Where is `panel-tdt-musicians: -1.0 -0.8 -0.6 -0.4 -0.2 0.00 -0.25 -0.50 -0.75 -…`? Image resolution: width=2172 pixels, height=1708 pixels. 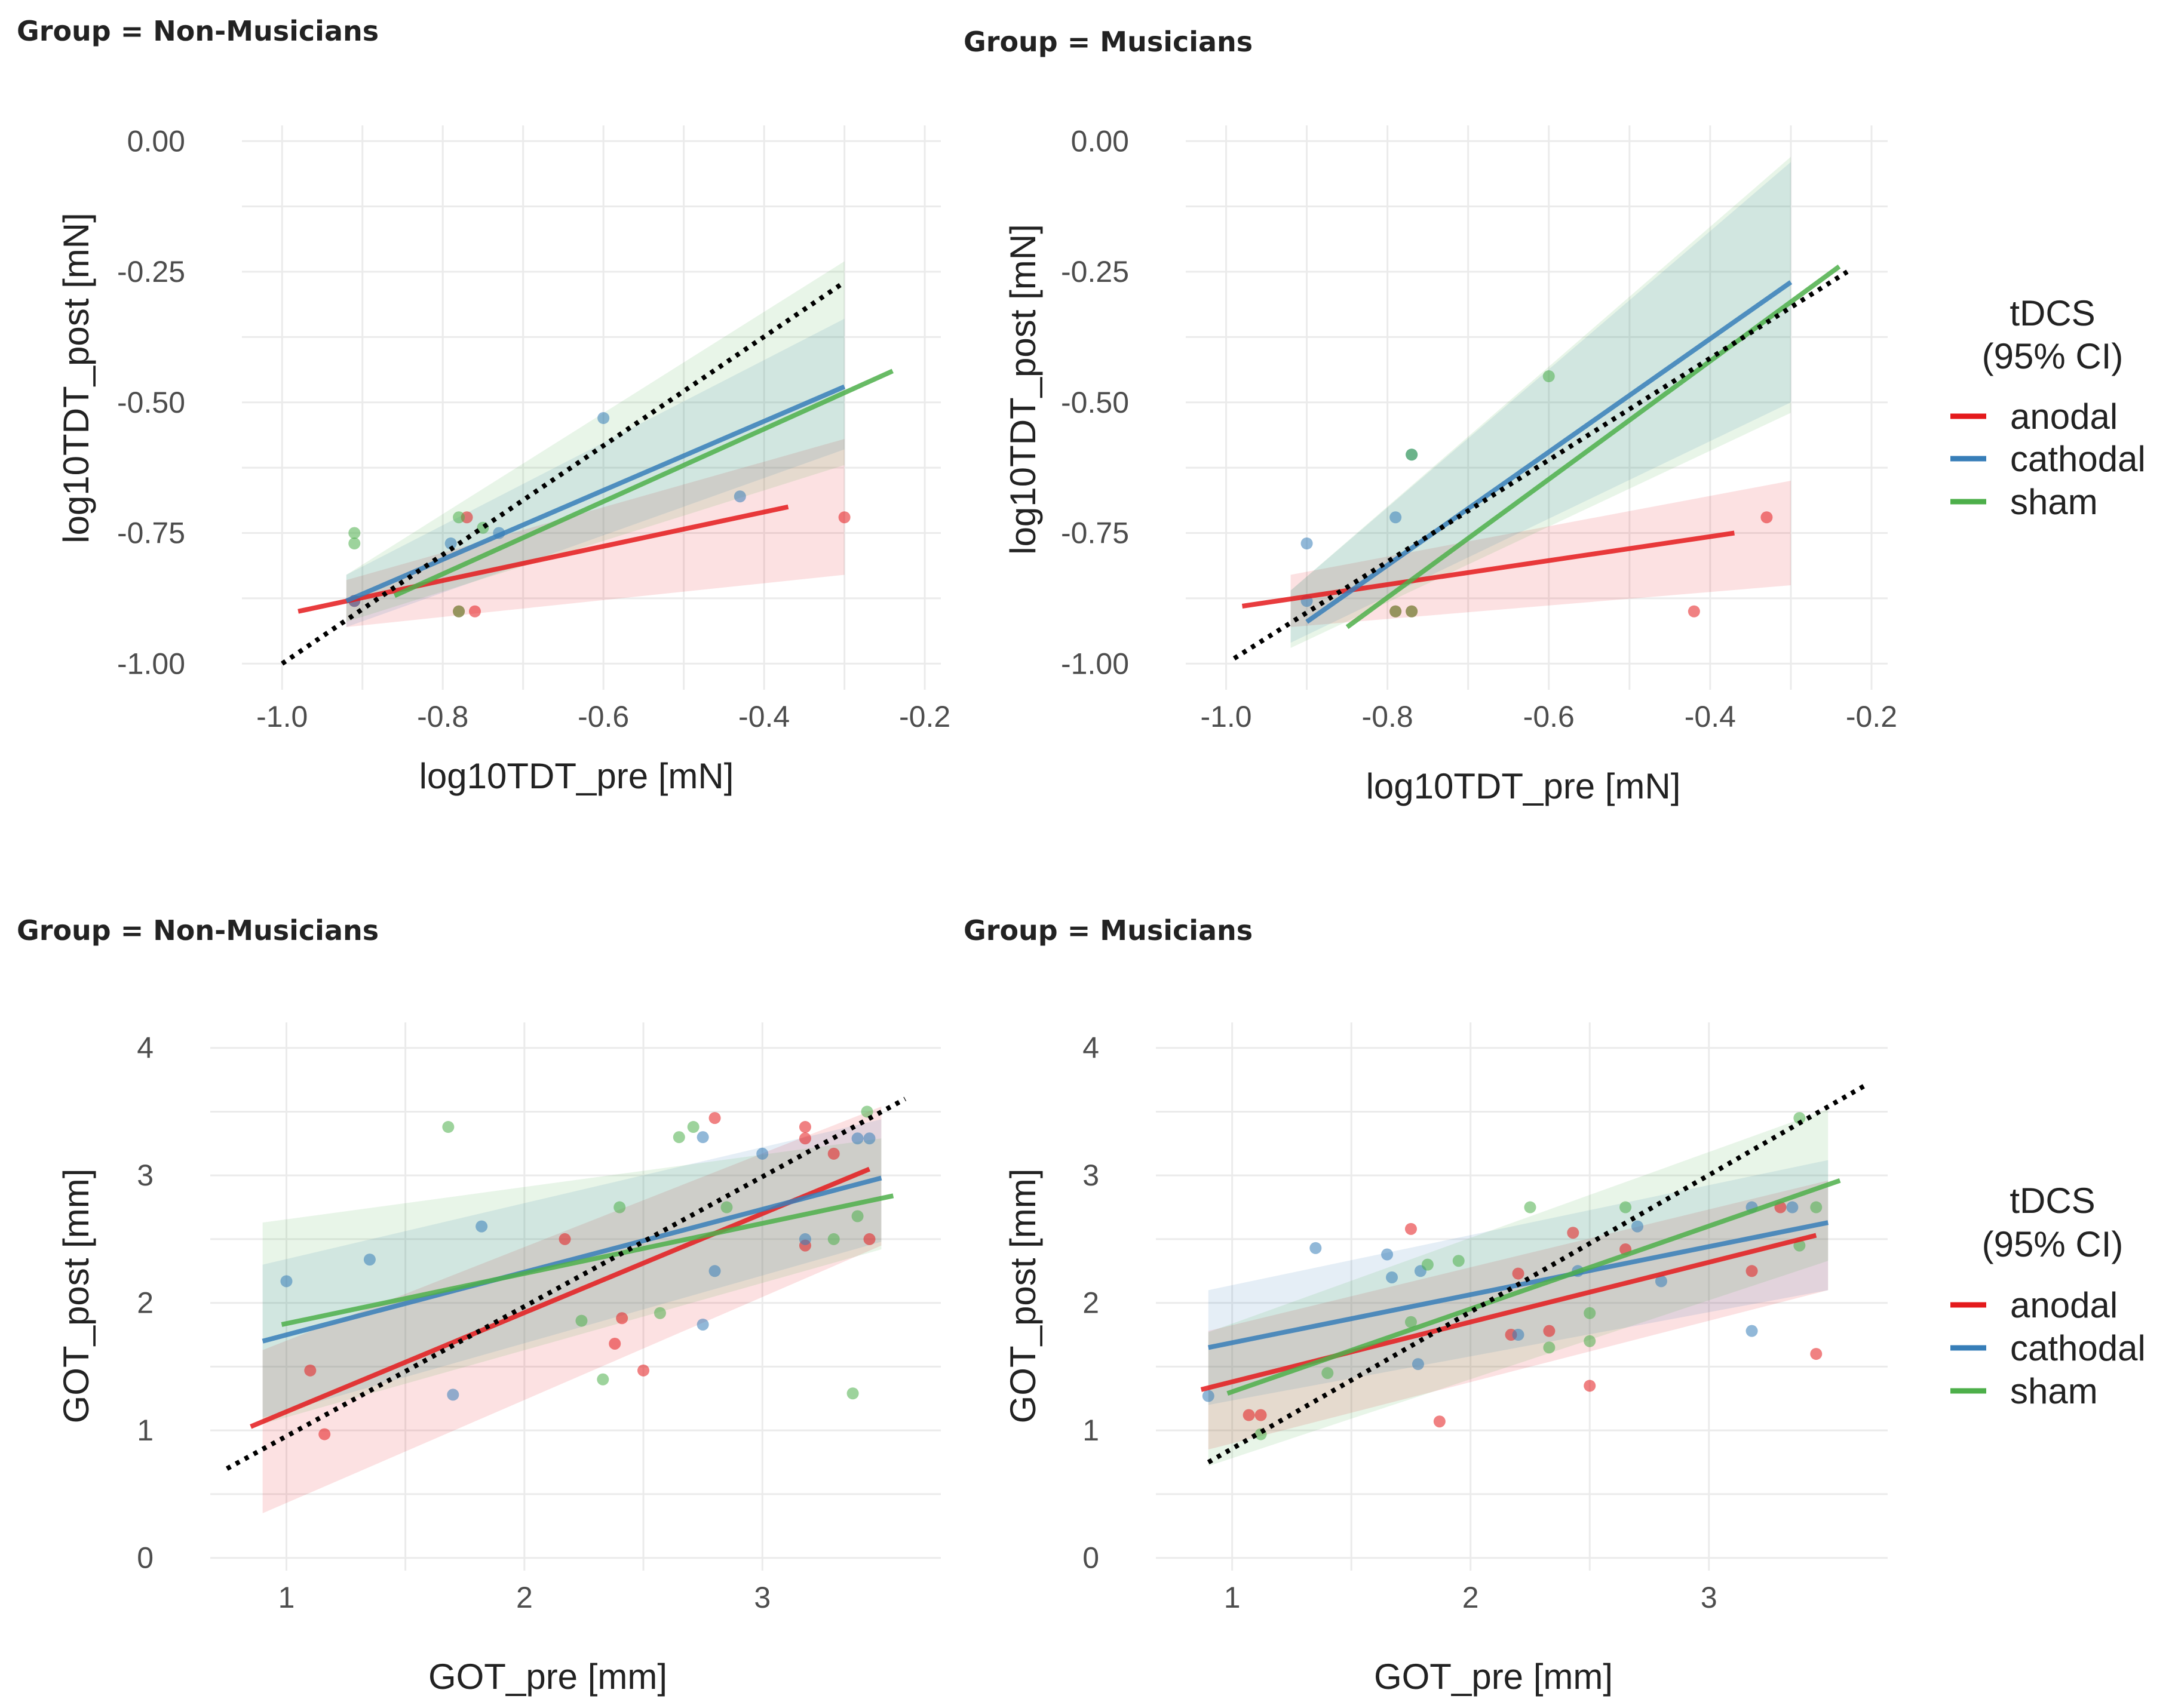 panel-tdt-musicians: -1.0 -0.8 -0.6 -0.4 -0.2 0.00 -0.25 -0.50 -0.75 -… is located at coordinates (1479, 429).